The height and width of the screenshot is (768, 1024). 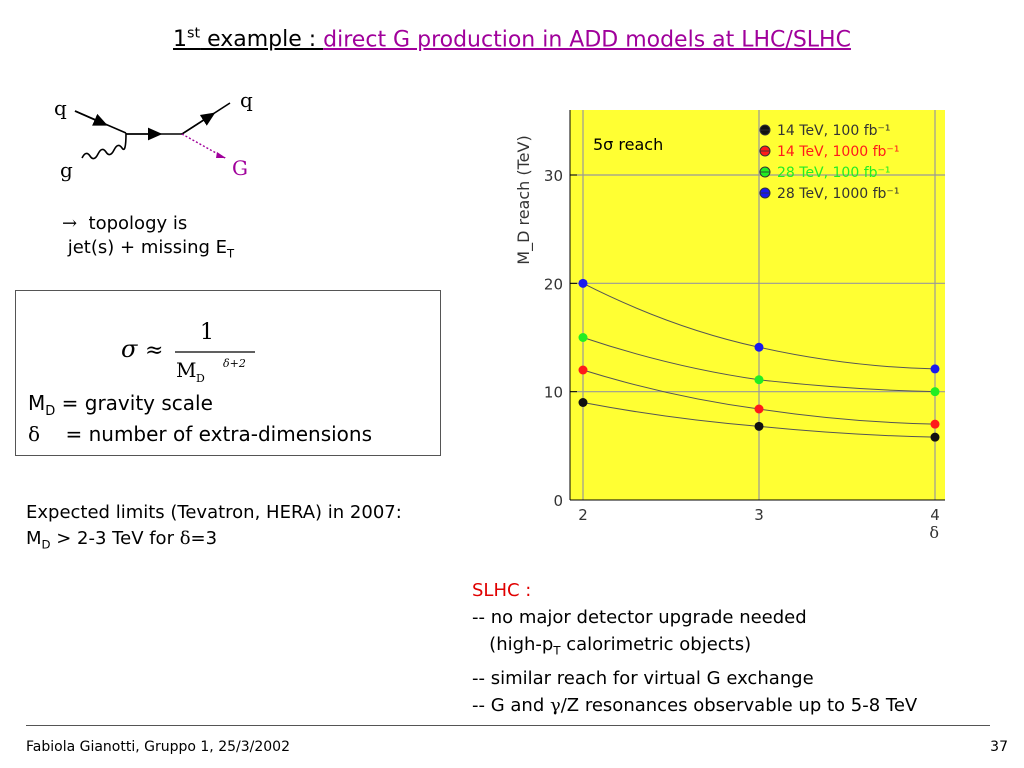 What do you see at coordinates (198, 123) in the screenshot?
I see `quark-out-arrow` at bounding box center [198, 123].